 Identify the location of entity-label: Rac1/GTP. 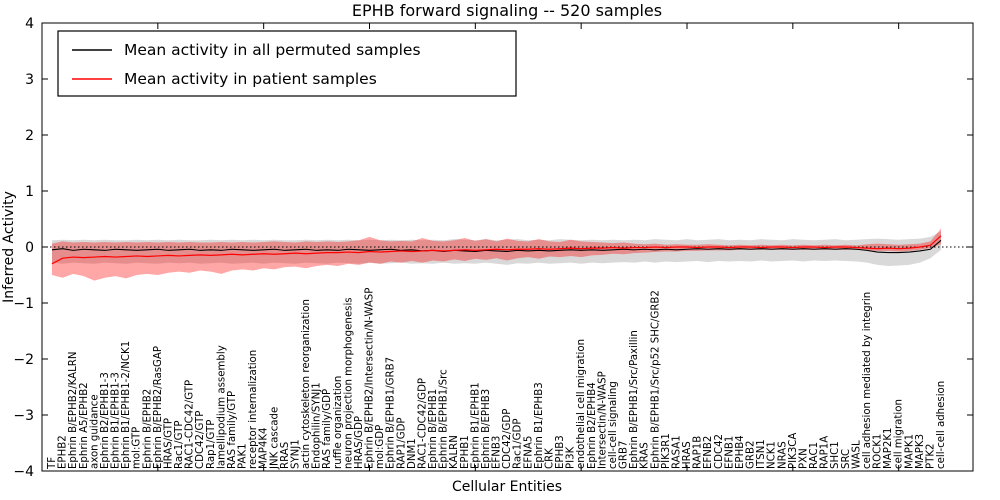
(179, 444).